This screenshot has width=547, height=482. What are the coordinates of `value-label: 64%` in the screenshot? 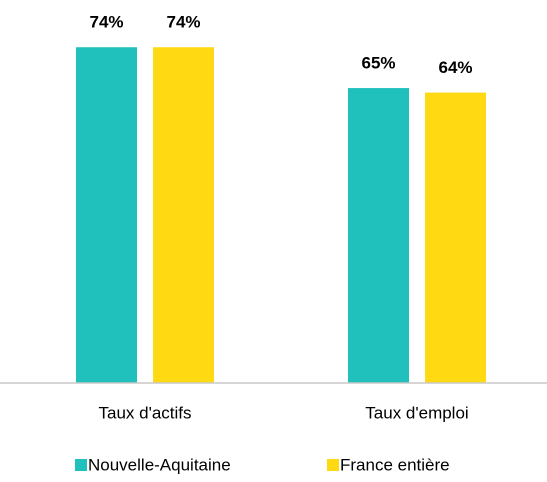 It's located at (455, 67).